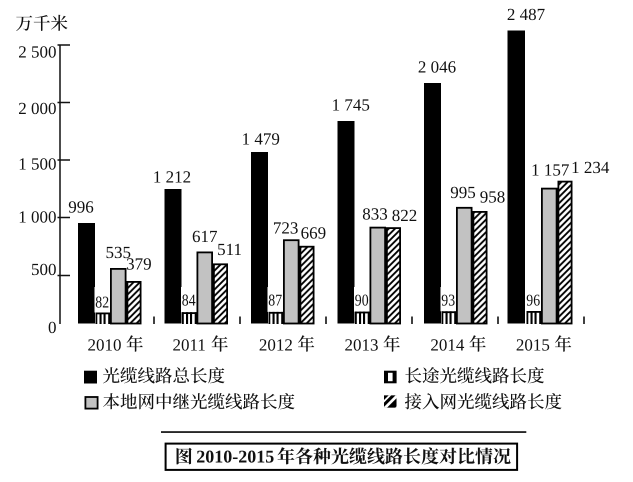 The height and width of the screenshot is (482, 633). Describe the element at coordinates (276, 345) in the screenshot. I see `svg-text: 2012` at that location.